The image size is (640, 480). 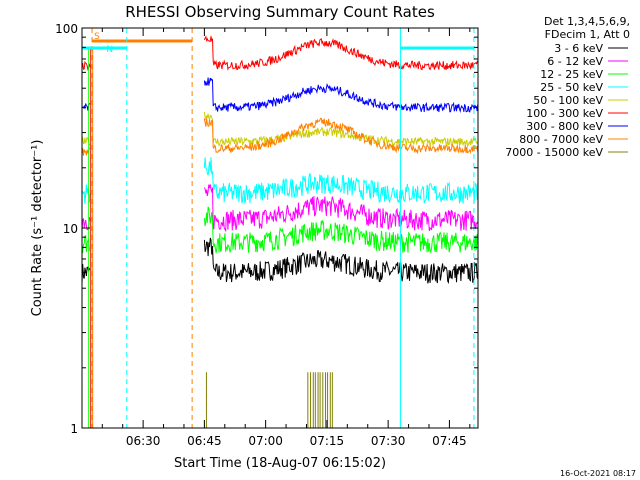 I want to click on interval-label: S, so click(x=97, y=37).